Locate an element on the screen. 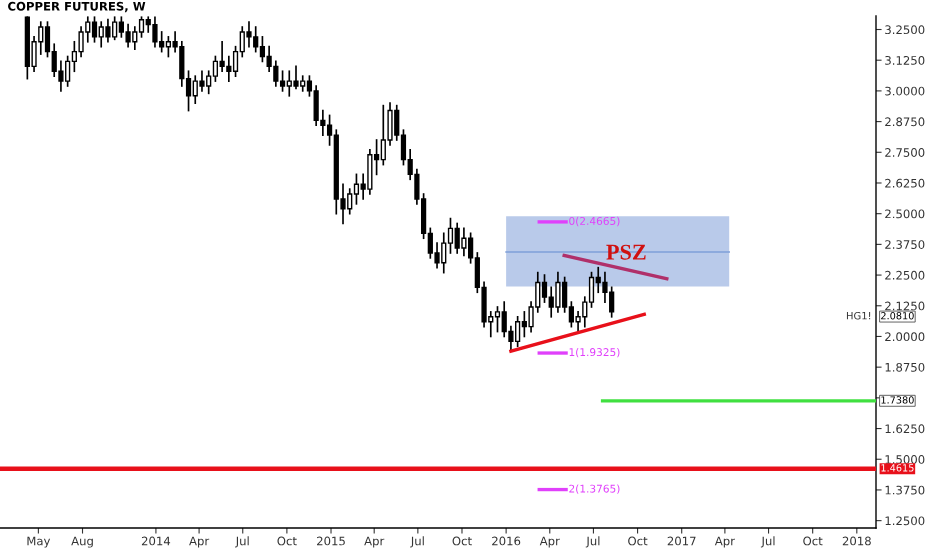 This screenshot has width=932, height=550. annotation: PSZ is located at coordinates (626, 252).